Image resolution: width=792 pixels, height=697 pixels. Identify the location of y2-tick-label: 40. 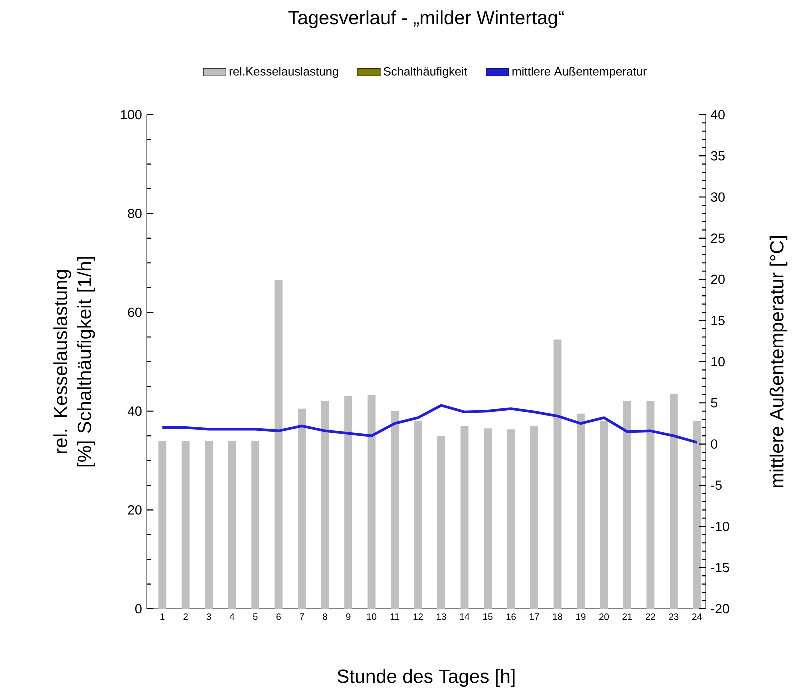
(718, 115).